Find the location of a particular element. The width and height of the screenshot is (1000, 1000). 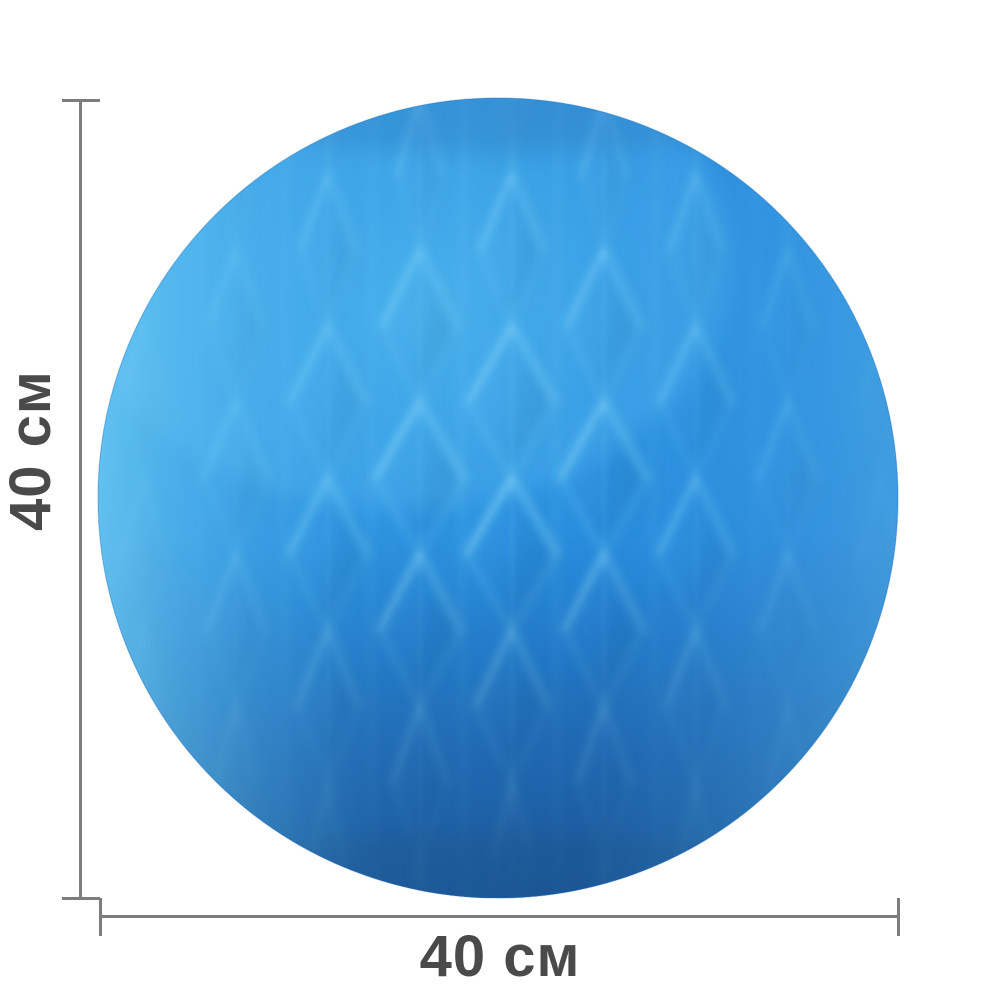

height-dimension-label: 40 см is located at coordinates (31, 450).